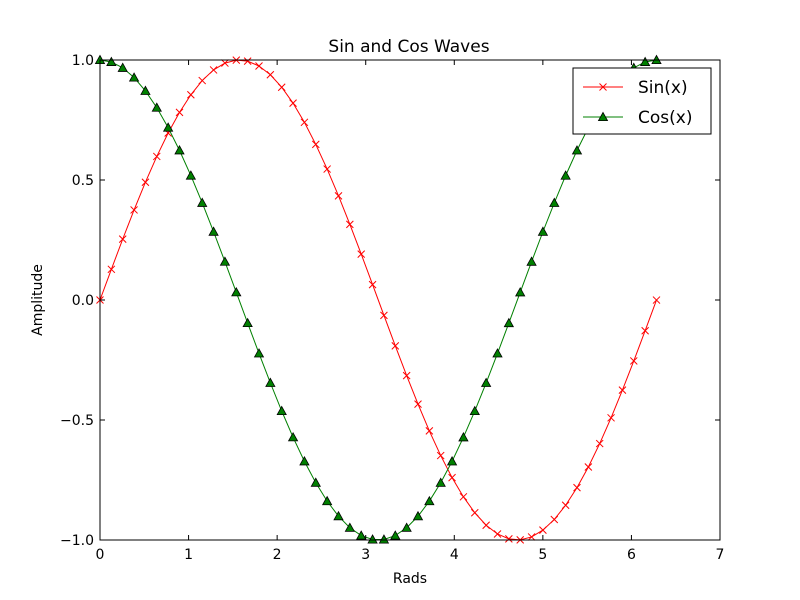 This screenshot has width=800, height=600. I want to click on y-tick-label: 1.0, so click(83, 61).